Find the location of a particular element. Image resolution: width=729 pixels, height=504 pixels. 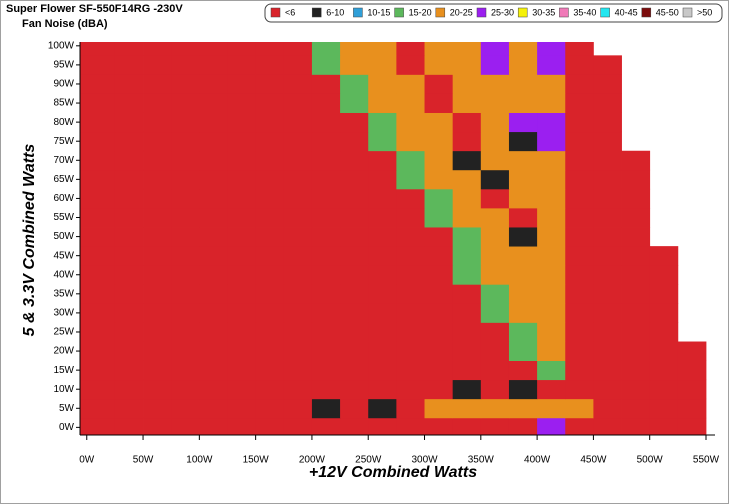

y-tick-label: 45W is located at coordinates (63, 255).